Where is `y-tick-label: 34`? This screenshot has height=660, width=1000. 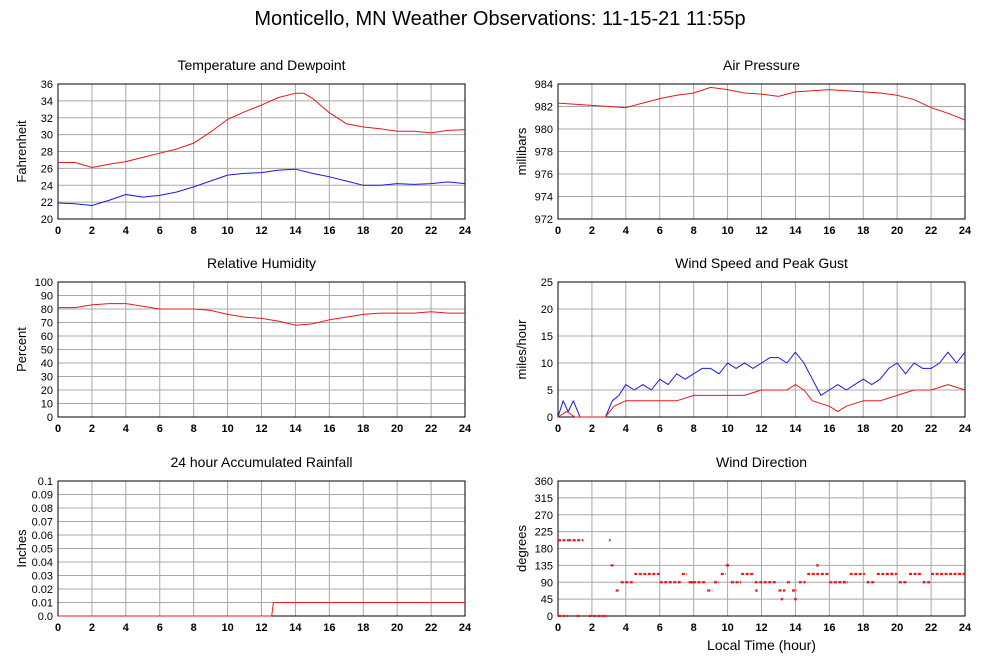
y-tick-label: 34 is located at coordinates (47, 102).